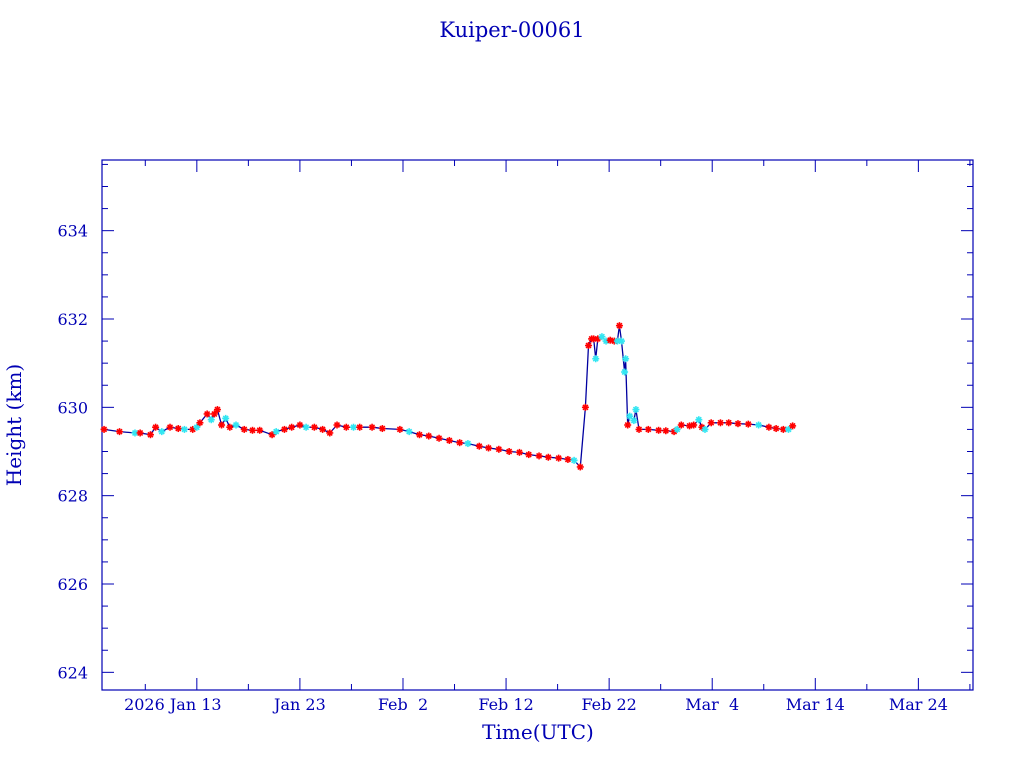  Describe the element at coordinates (72, 584) in the screenshot. I see `y-tick-label: 626` at that location.